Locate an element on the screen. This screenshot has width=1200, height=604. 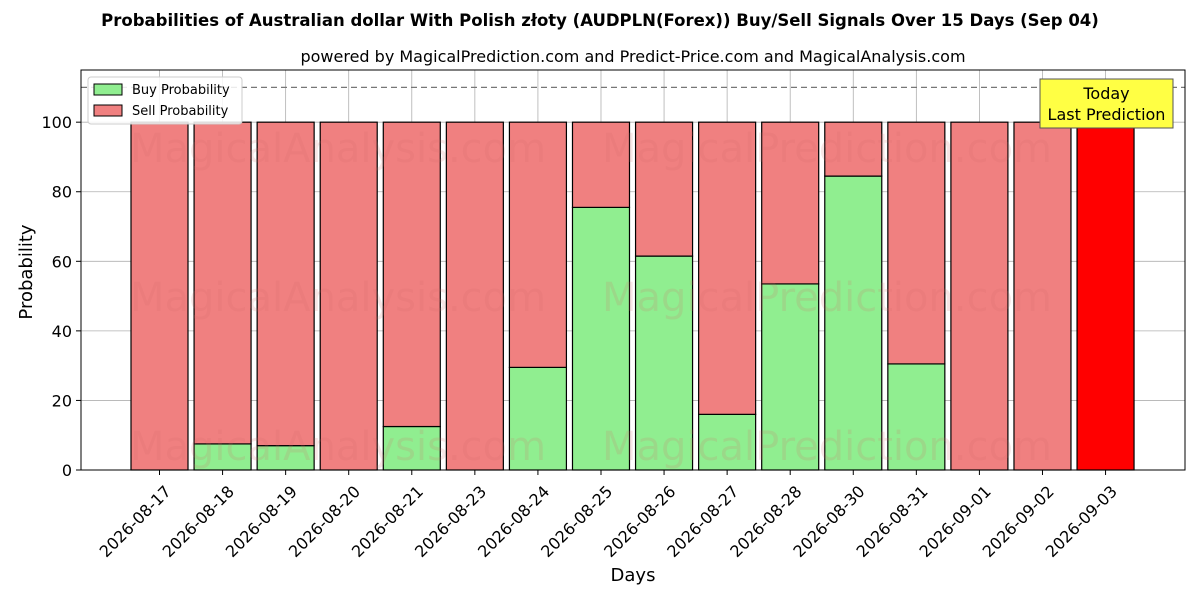
today-label-text: Today is located at coordinates (1105, 93).